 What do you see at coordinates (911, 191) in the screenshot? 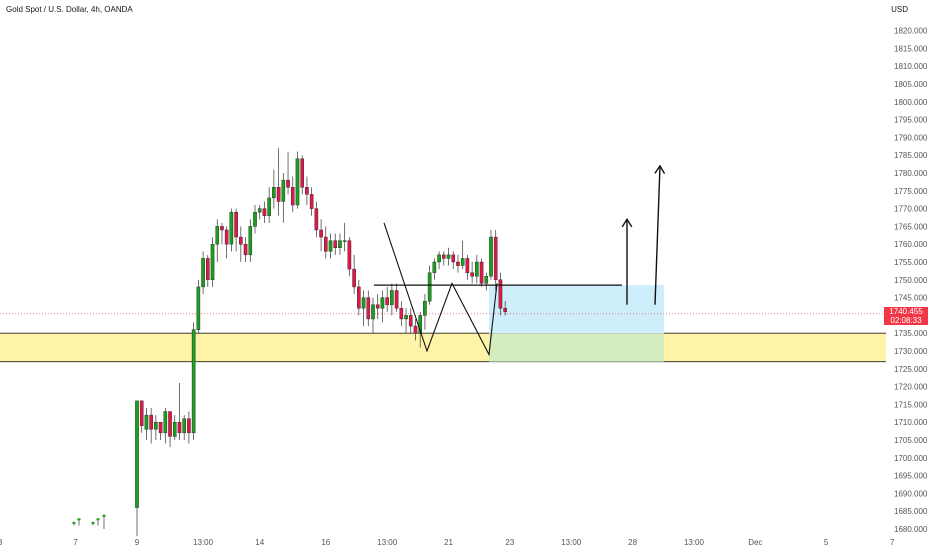
I see `price-tick-label: 1775.000` at bounding box center [911, 191].